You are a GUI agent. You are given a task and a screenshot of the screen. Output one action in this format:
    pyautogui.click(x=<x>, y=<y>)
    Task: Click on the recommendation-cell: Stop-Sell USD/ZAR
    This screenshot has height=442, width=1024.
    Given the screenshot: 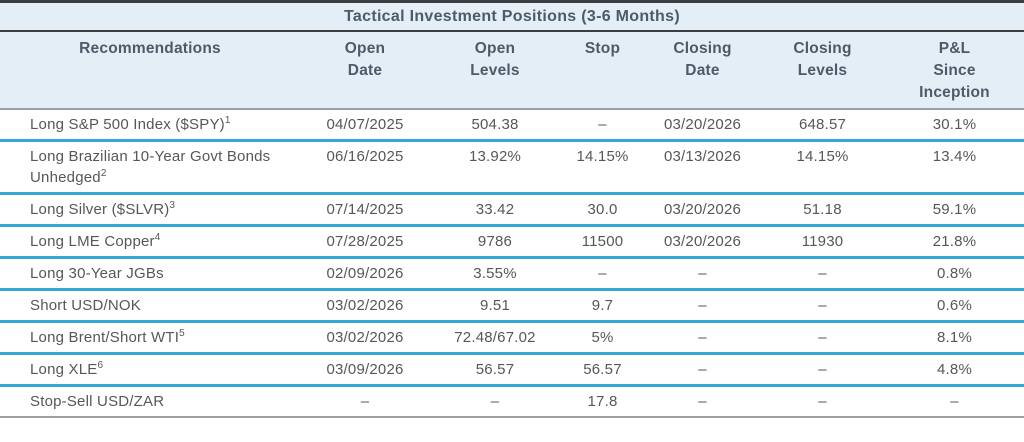 What is the action you would take?
    pyautogui.click(x=150, y=401)
    